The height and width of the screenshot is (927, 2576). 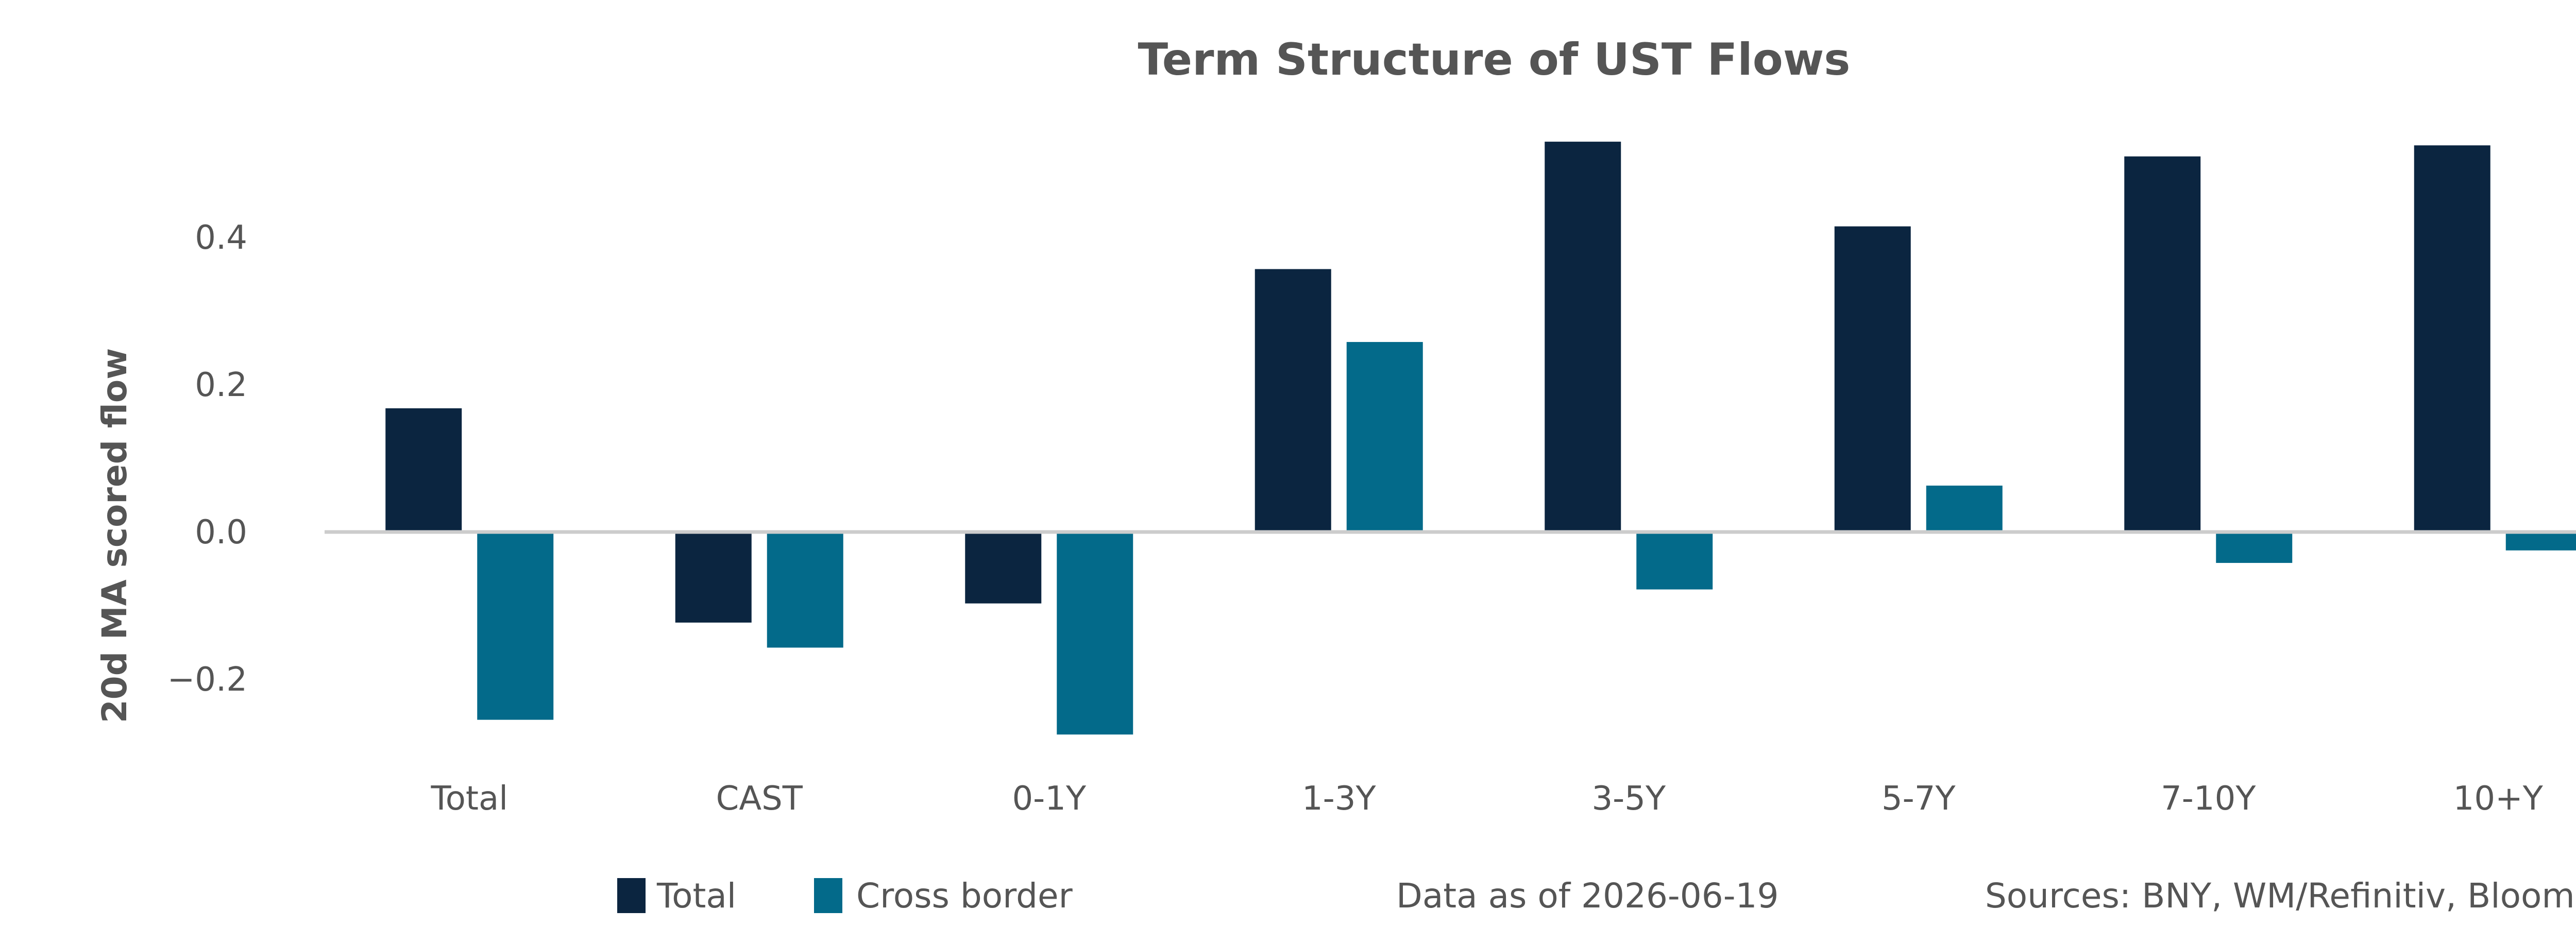 I want to click on chart-title: Term Structure of UST Flows, so click(x=1494, y=60).